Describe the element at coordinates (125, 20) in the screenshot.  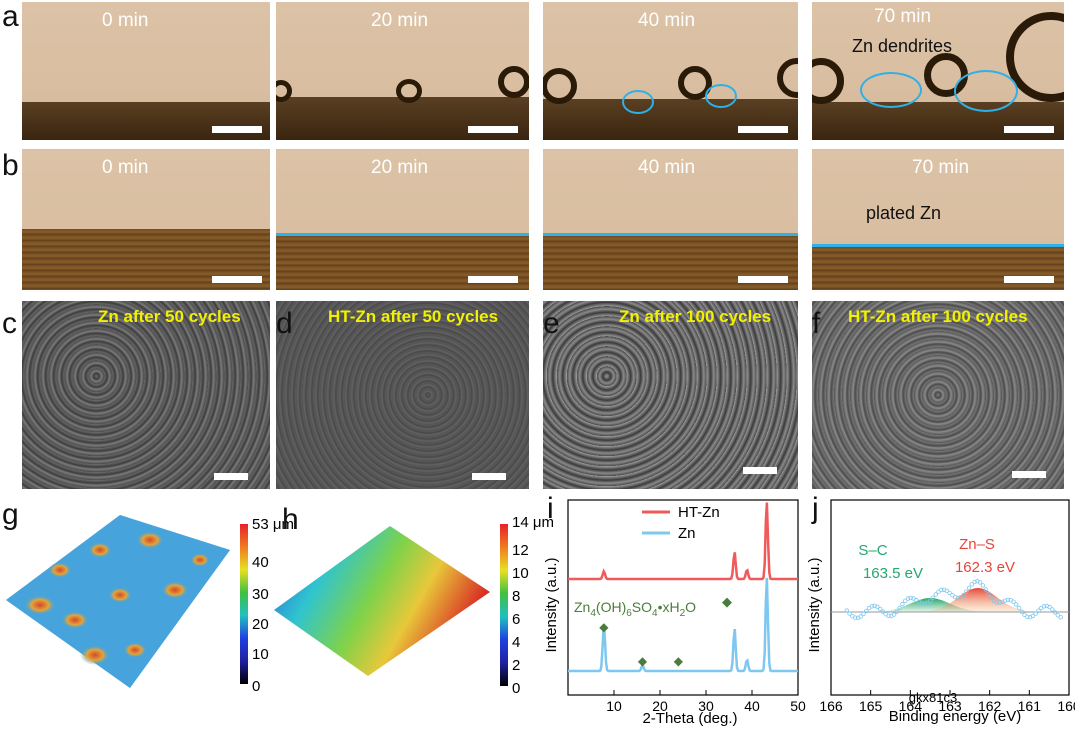
I see `time-label: 0 min` at that location.